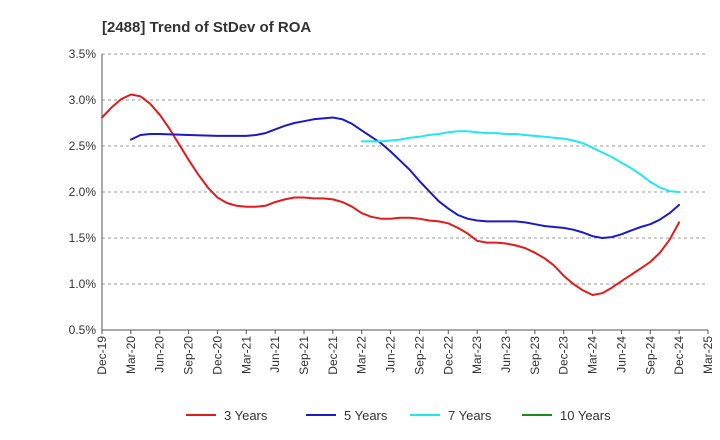 This screenshot has height=440, width=720. What do you see at coordinates (189, 355) in the screenshot?
I see `x-tick-label: Sep-20` at bounding box center [189, 355].